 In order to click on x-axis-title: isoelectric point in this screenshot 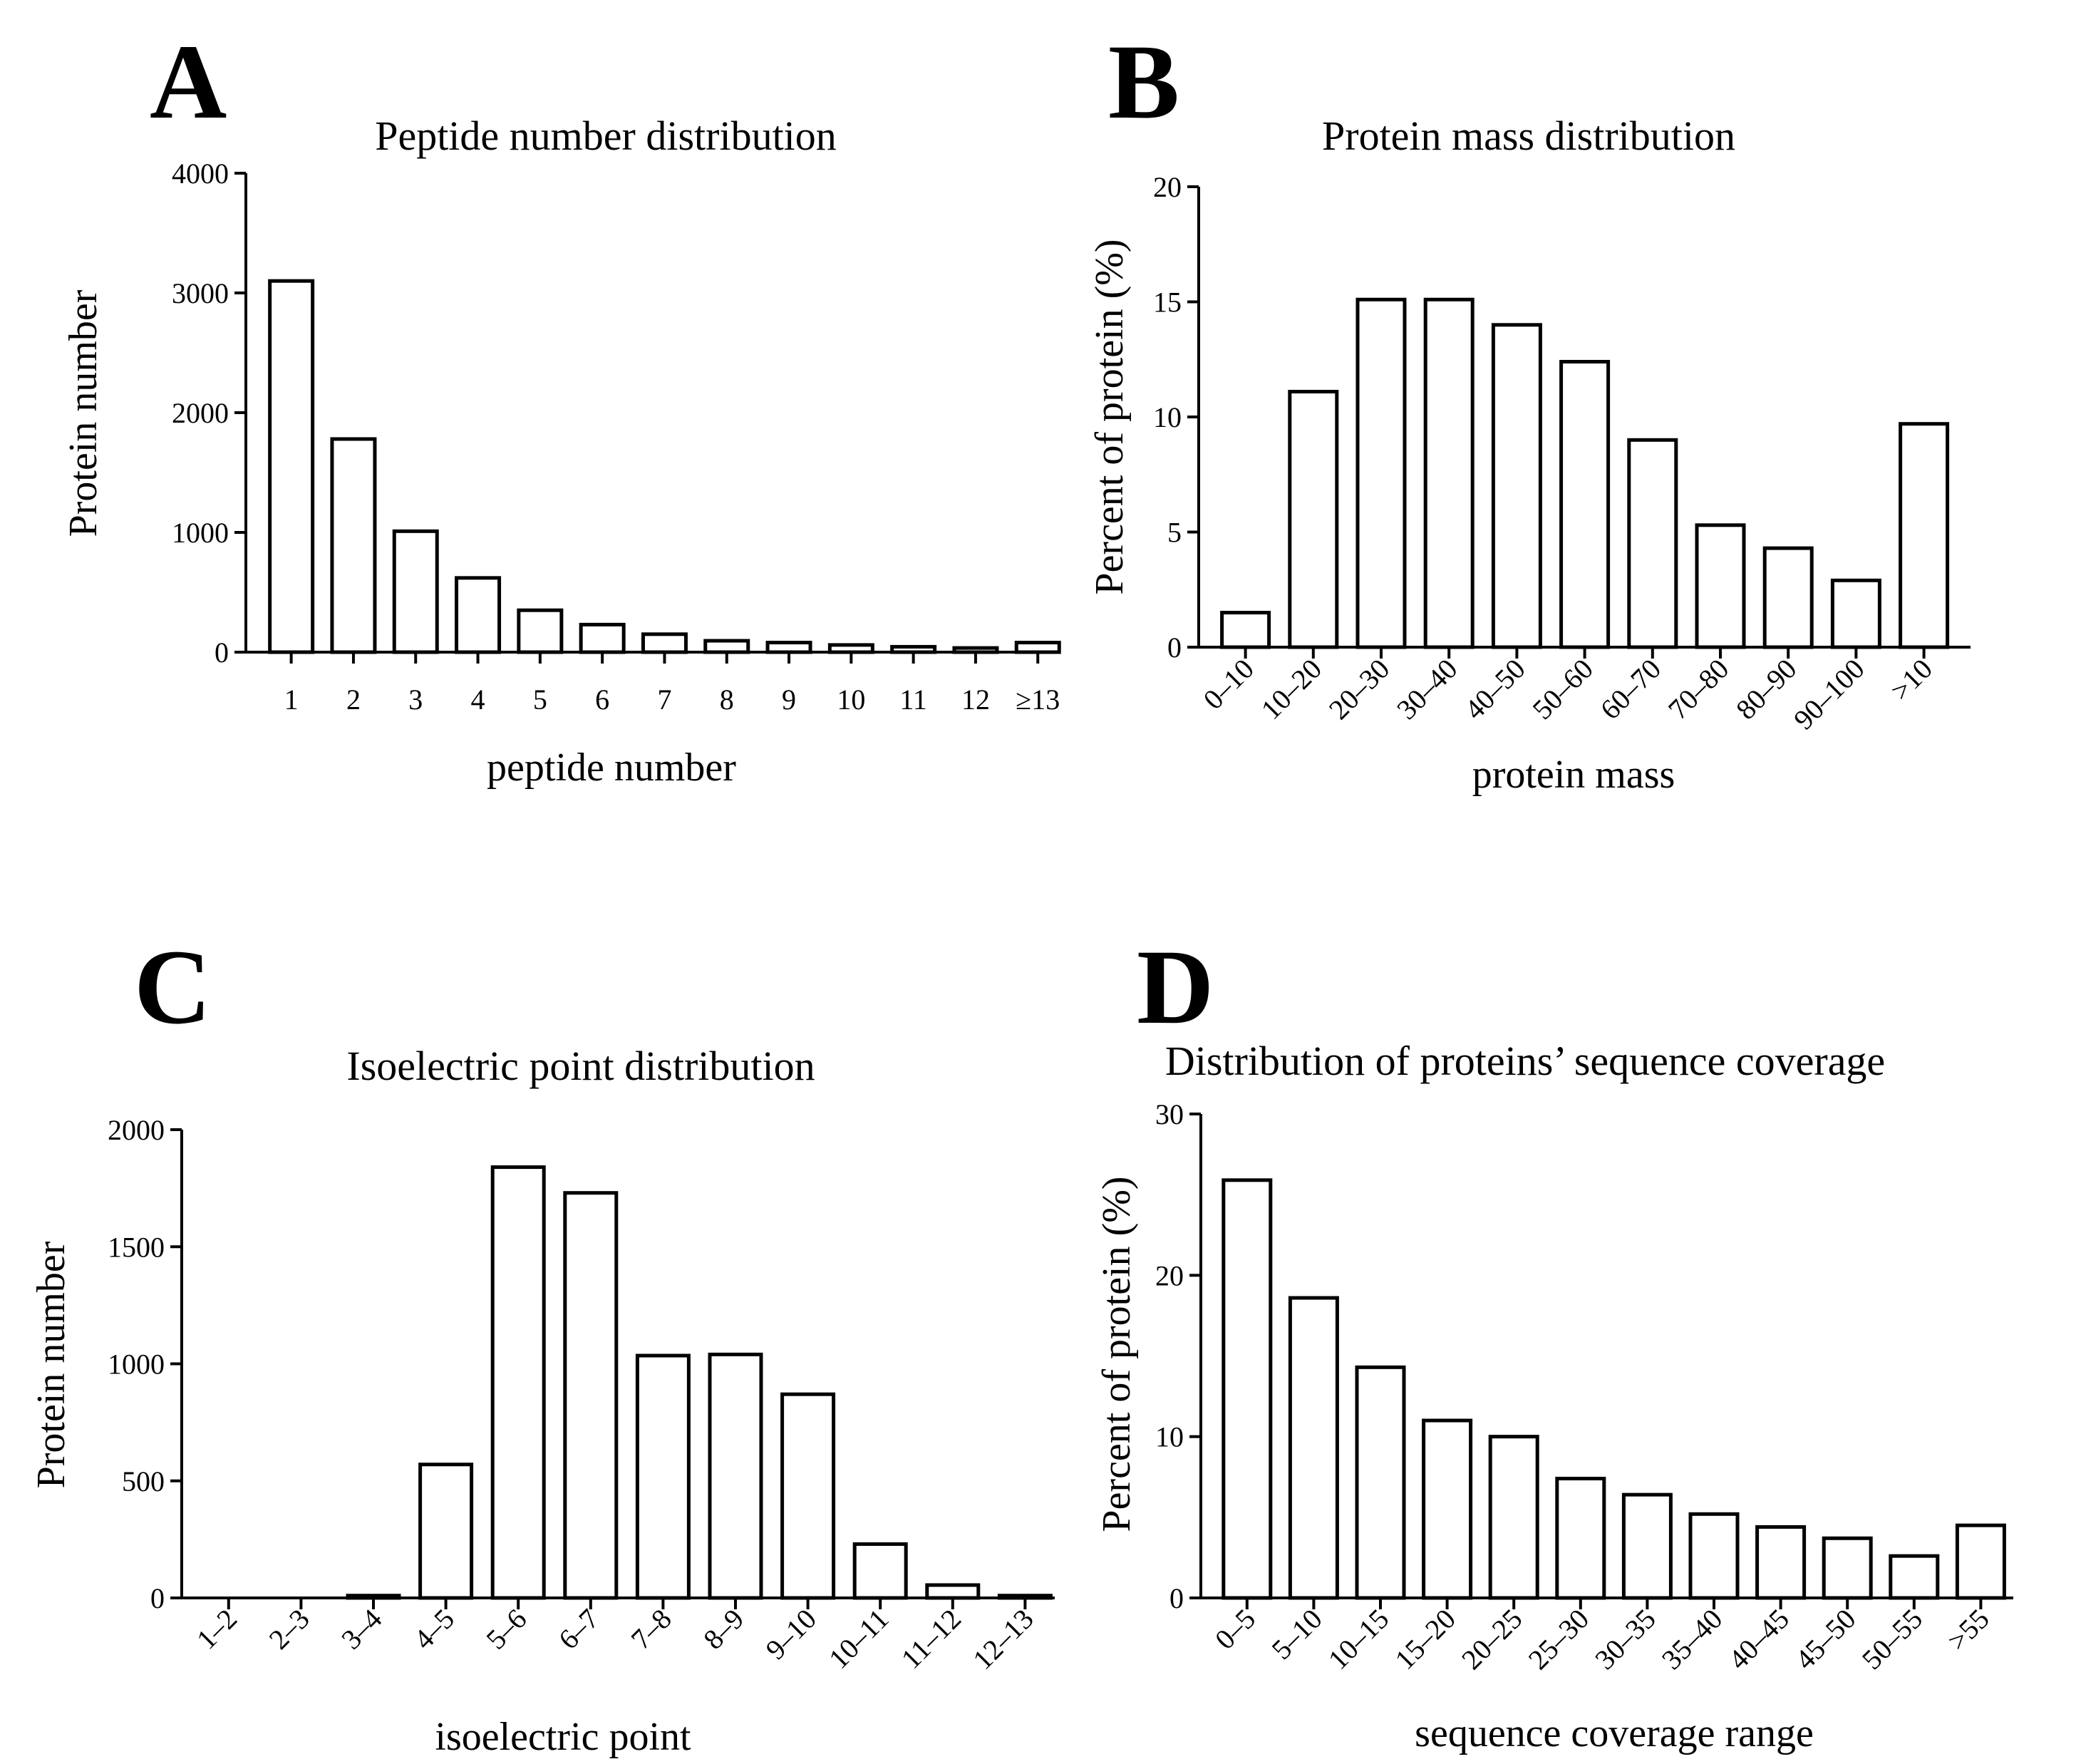, I will do `click(563, 1737)`.